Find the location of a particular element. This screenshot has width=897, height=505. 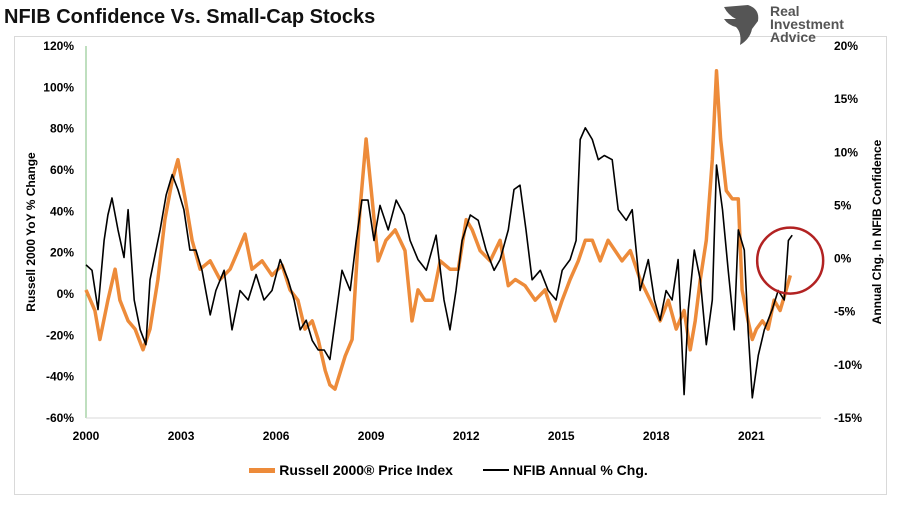

x-tick-label: 2015 is located at coordinates (561, 436).